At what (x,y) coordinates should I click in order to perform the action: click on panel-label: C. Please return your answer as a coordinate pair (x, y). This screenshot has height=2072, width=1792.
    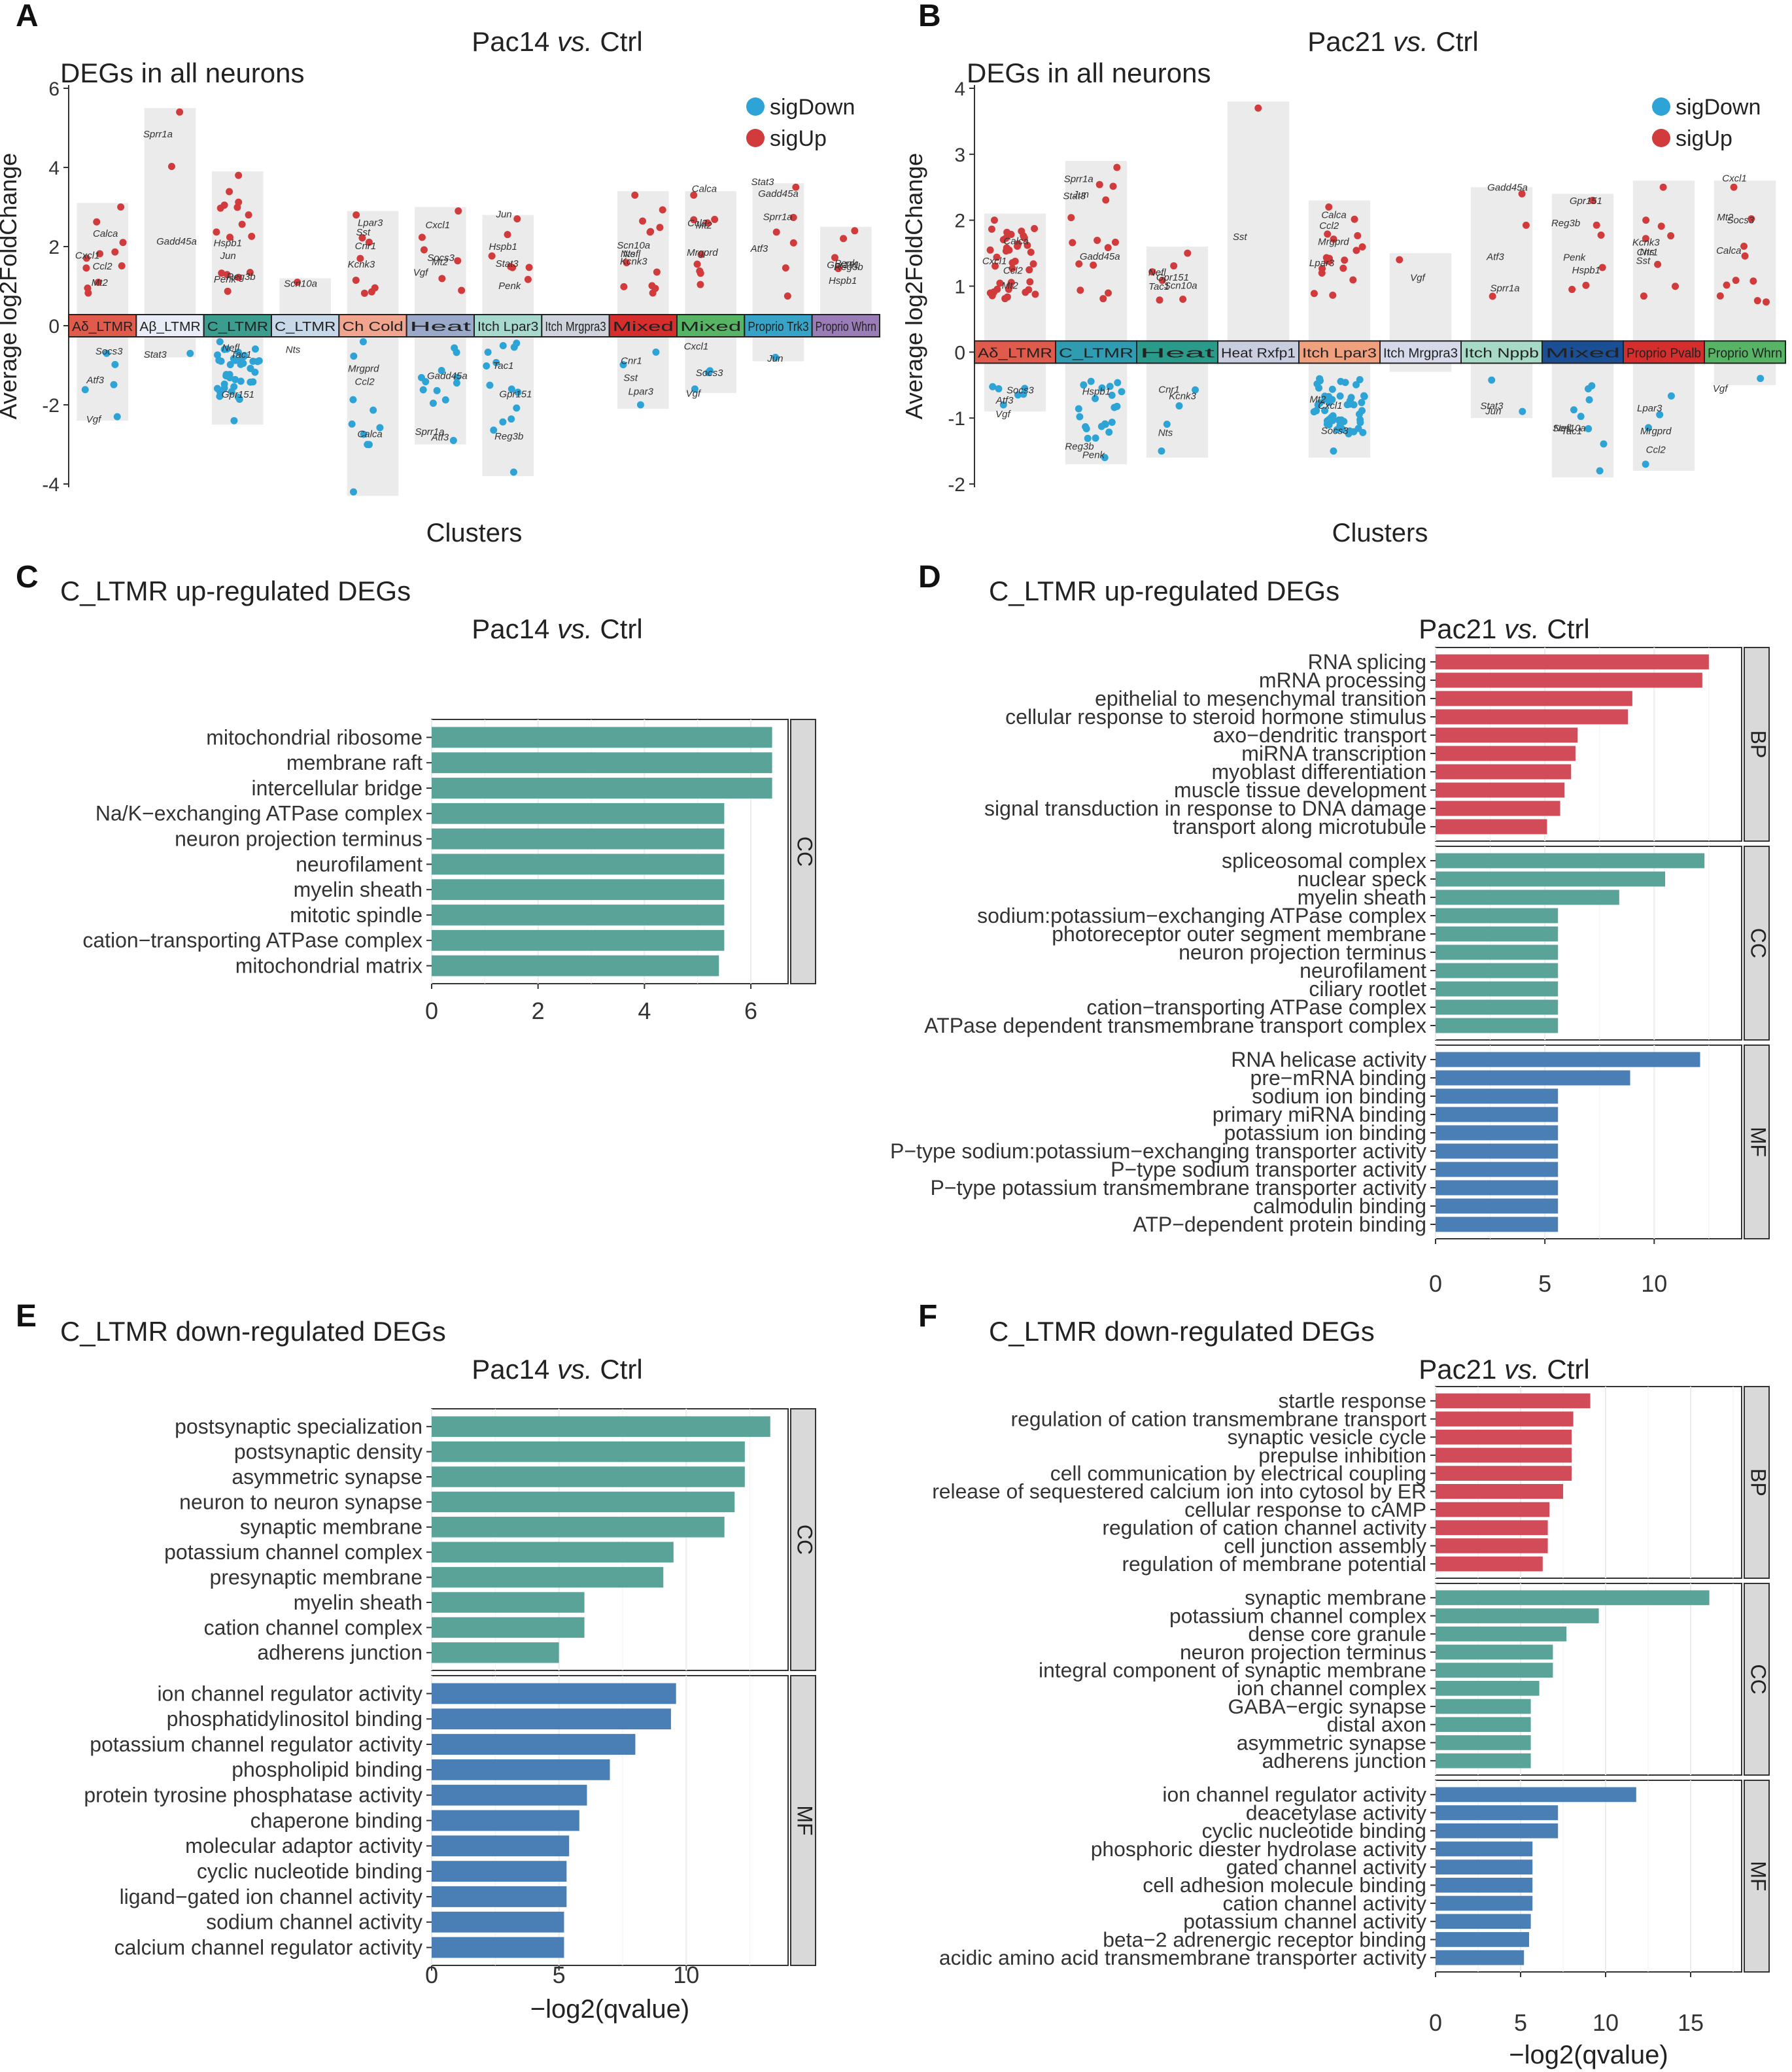
    Looking at the image, I should click on (28, 578).